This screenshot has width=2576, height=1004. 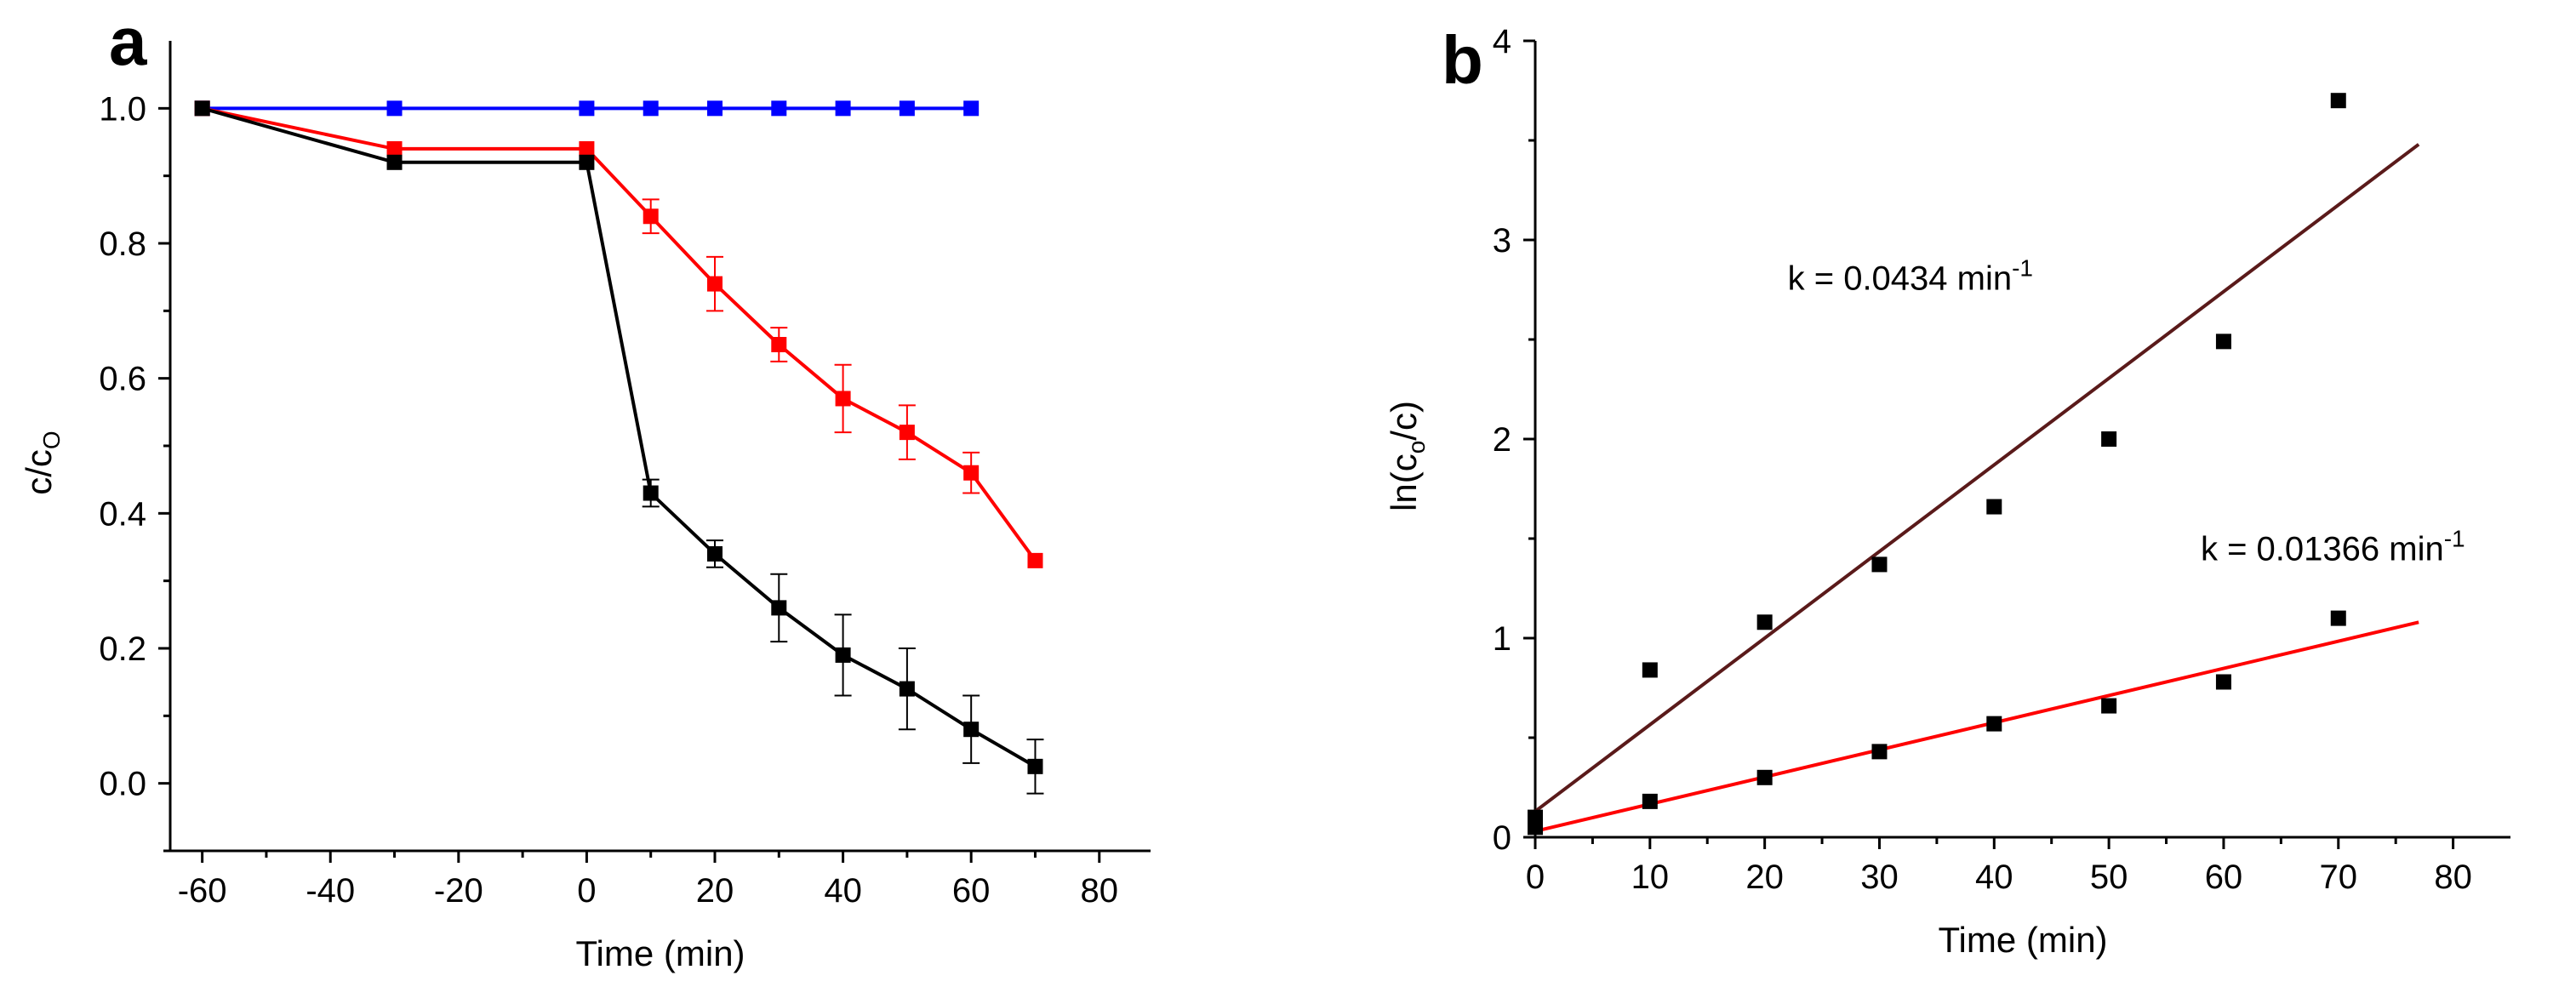 What do you see at coordinates (1650, 878) in the screenshot?
I see `x-tick-label: 10` at bounding box center [1650, 878].